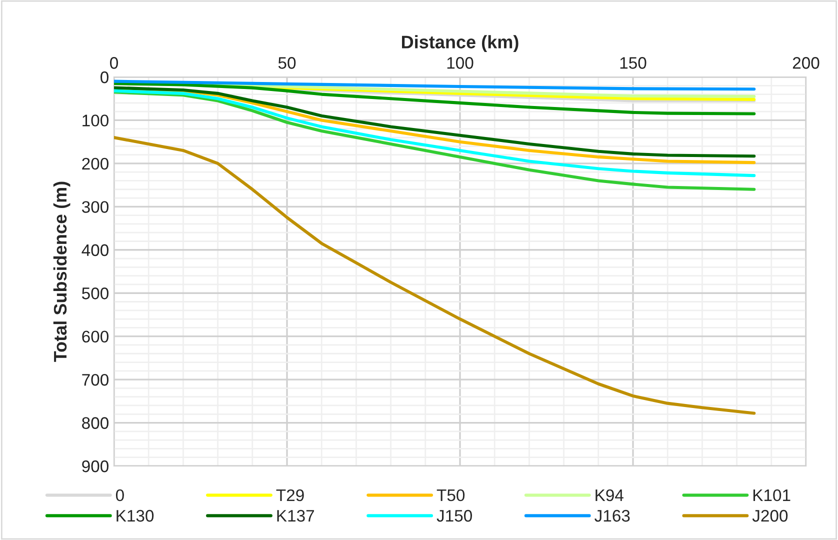 The width and height of the screenshot is (838, 540). Describe the element at coordinates (95, 380) in the screenshot. I see `y-tick-label: 700` at that location.